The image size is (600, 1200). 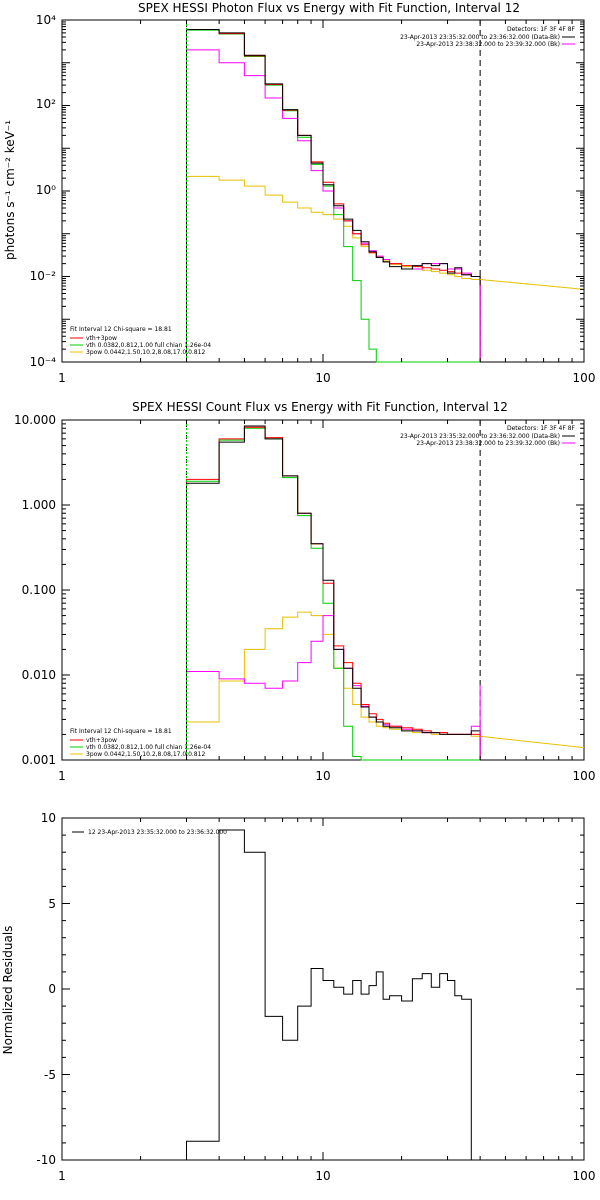 What do you see at coordinates (145, 352) in the screenshot?
I see `photon-fit-line-4: 3pow 0.0442,1.50,10.2,8.08,17.0,0.812` at bounding box center [145, 352].